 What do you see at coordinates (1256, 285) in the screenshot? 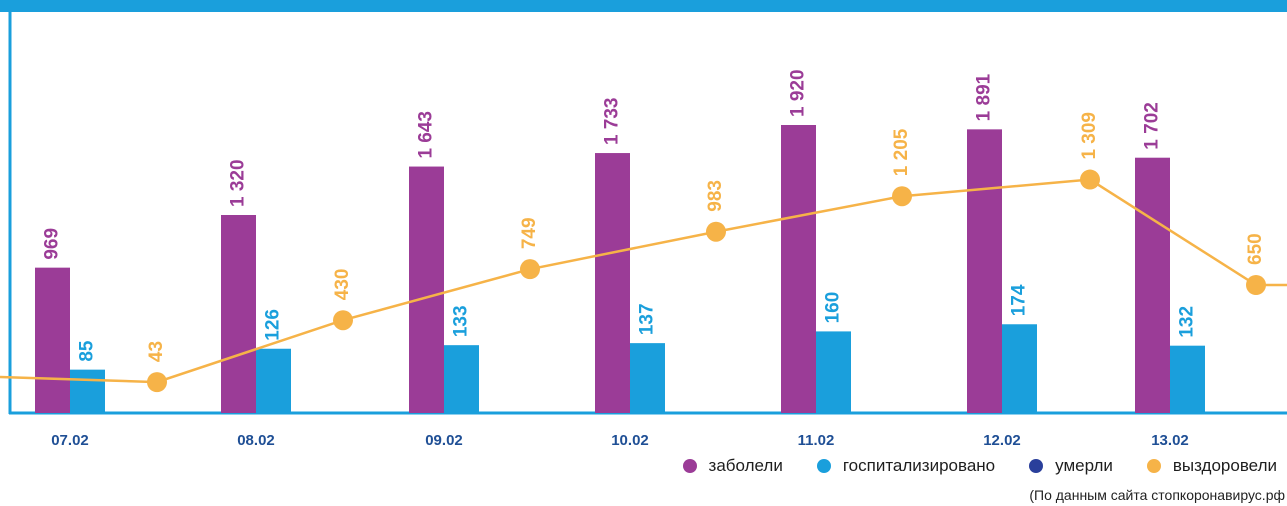
I see `recovered-point-13.02` at bounding box center [1256, 285].